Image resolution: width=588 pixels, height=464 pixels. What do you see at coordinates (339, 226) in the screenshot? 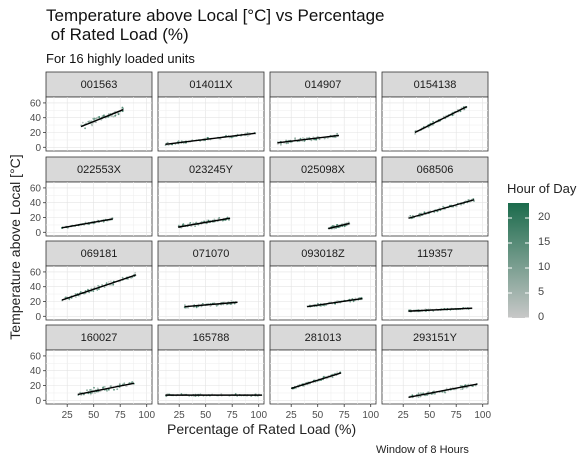
I see `fit-line-025098X` at bounding box center [339, 226].